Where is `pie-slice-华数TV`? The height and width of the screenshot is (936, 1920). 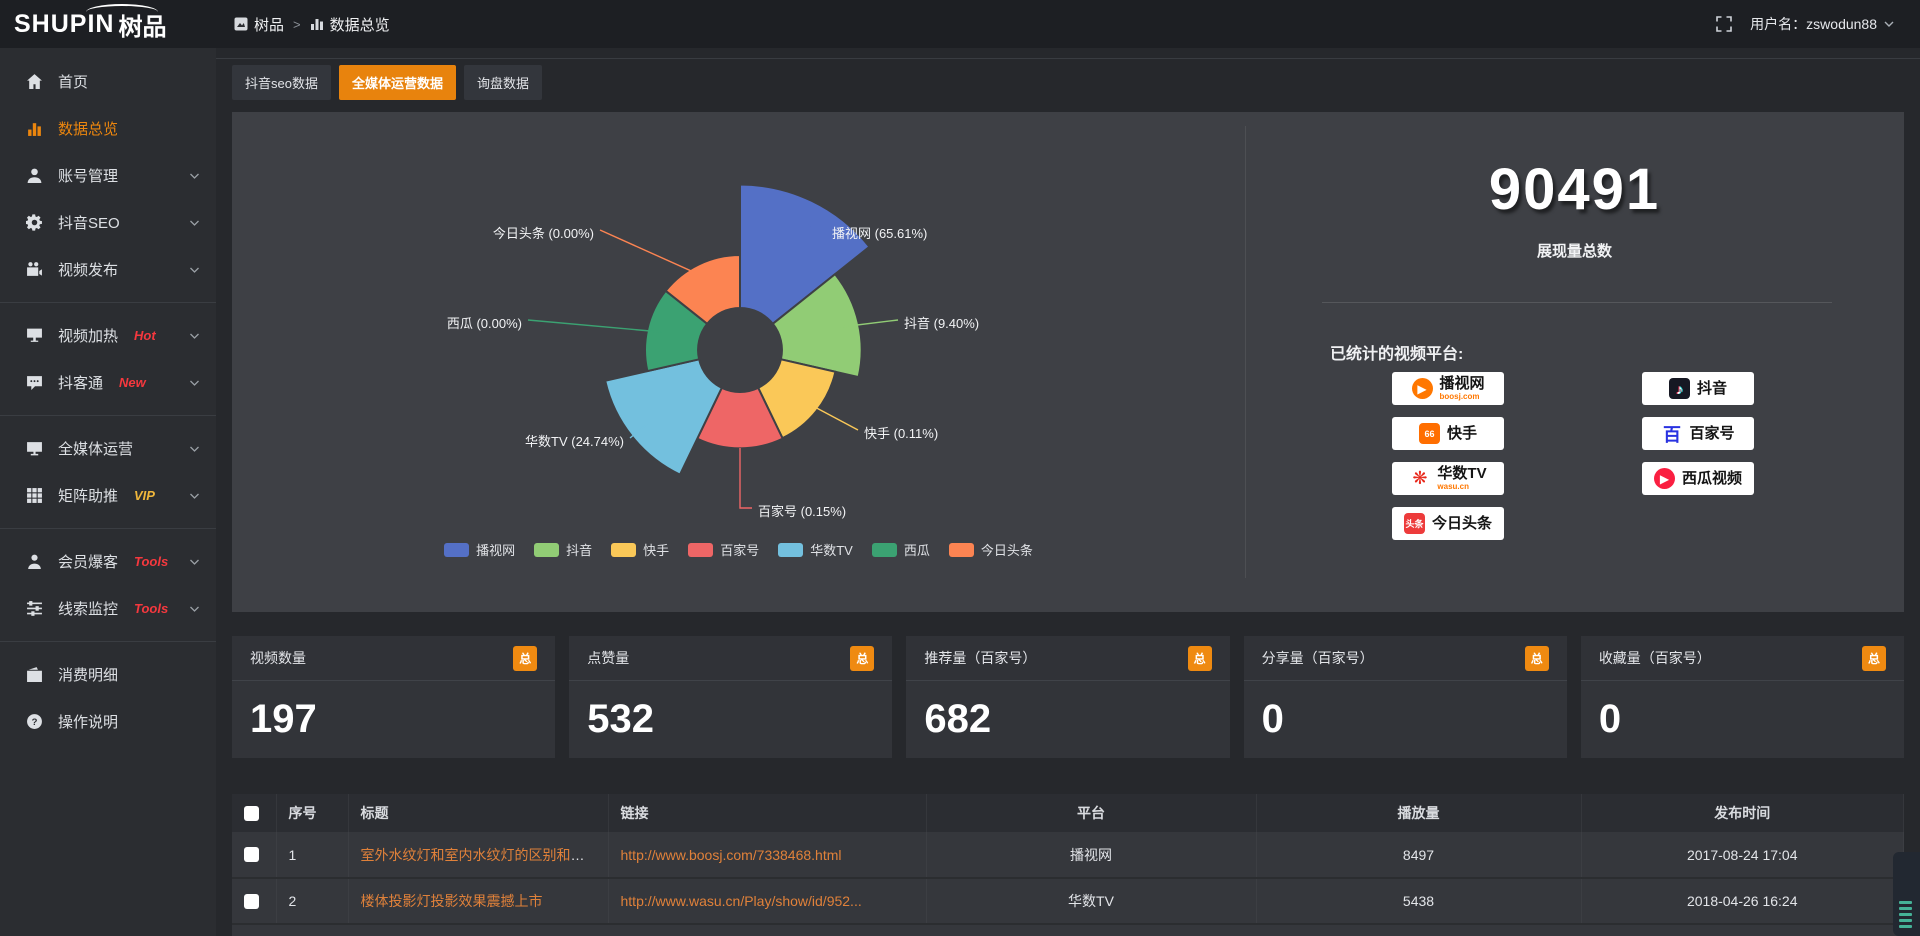 pie-slice-华数TV is located at coordinates (664, 417).